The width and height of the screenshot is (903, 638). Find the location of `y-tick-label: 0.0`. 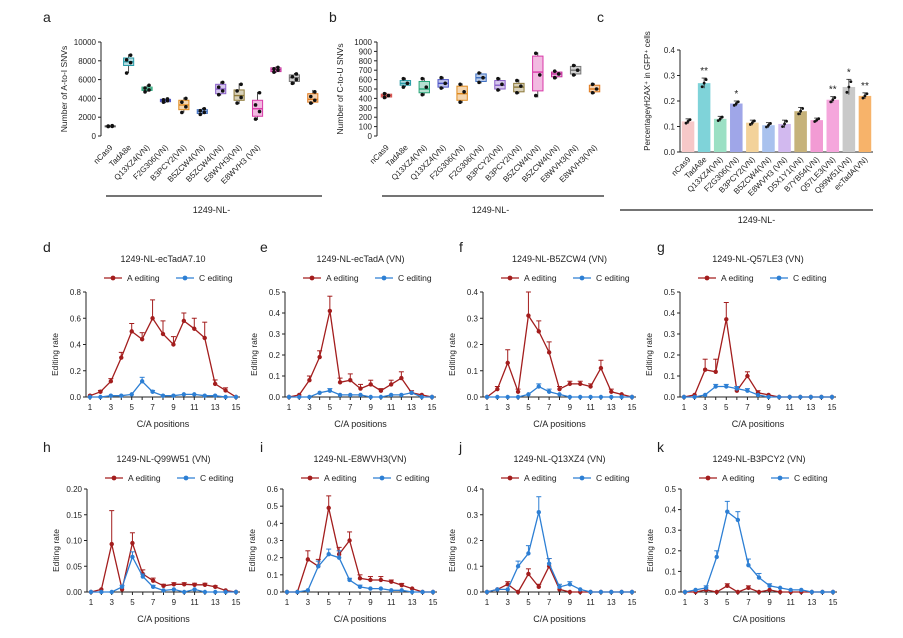

y-tick-label: 0.0 is located at coordinates (473, 592).